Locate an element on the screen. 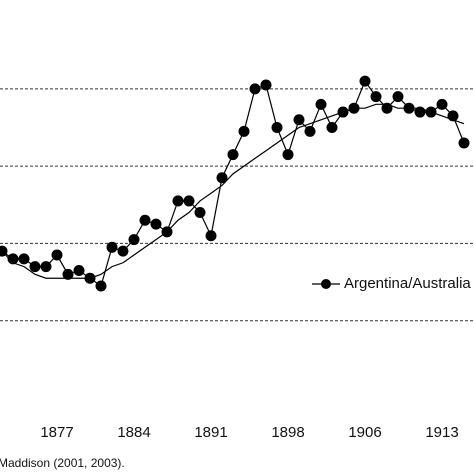 The width and height of the screenshot is (474, 474). x-tick-label: 1884 is located at coordinates (133, 432).